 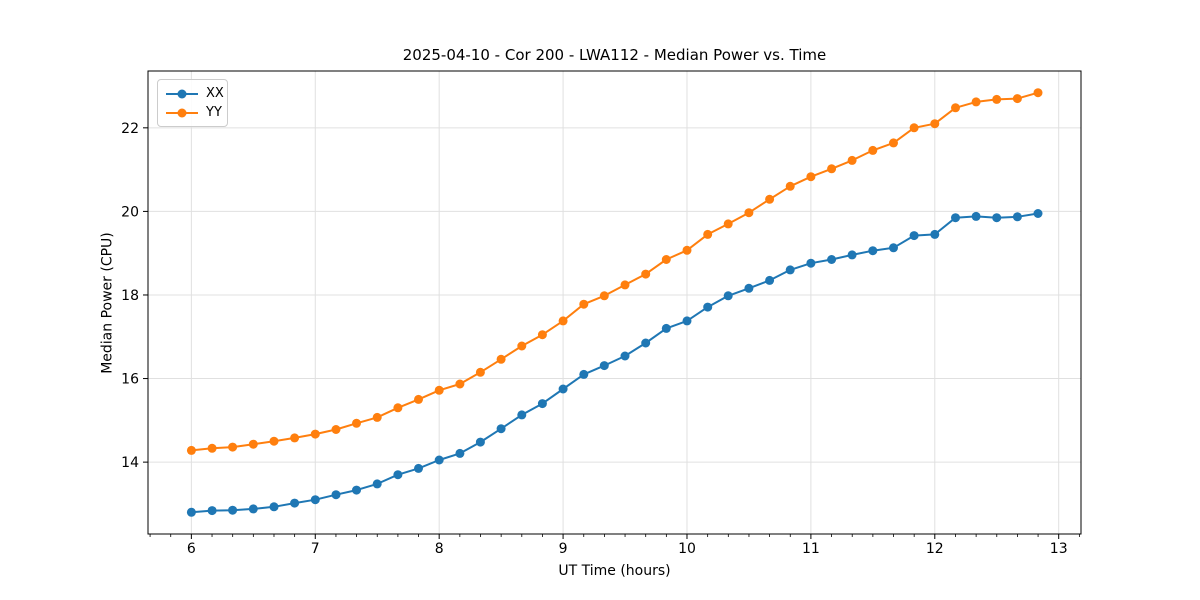 What do you see at coordinates (130, 296) in the screenshot?
I see `y-tick-label: 18` at bounding box center [130, 296].